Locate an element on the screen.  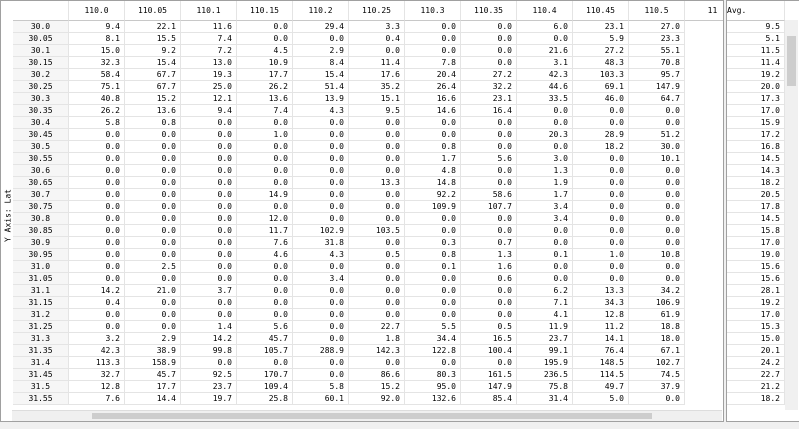
cell: 15.1 is located at coordinates (377, 99).